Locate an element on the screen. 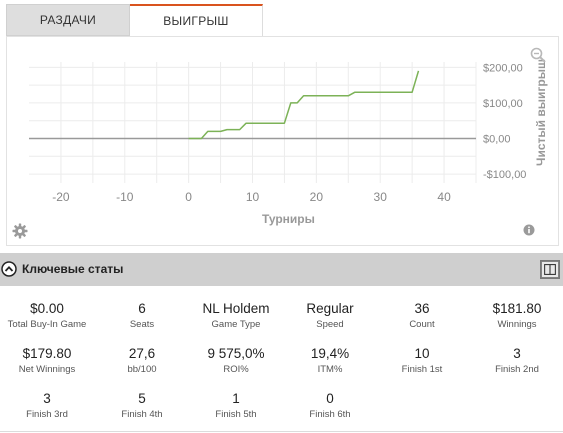 Image resolution: width=563 pixels, height=433 pixels. stat-item: 9 575,0% ROI% is located at coordinates (236, 360).